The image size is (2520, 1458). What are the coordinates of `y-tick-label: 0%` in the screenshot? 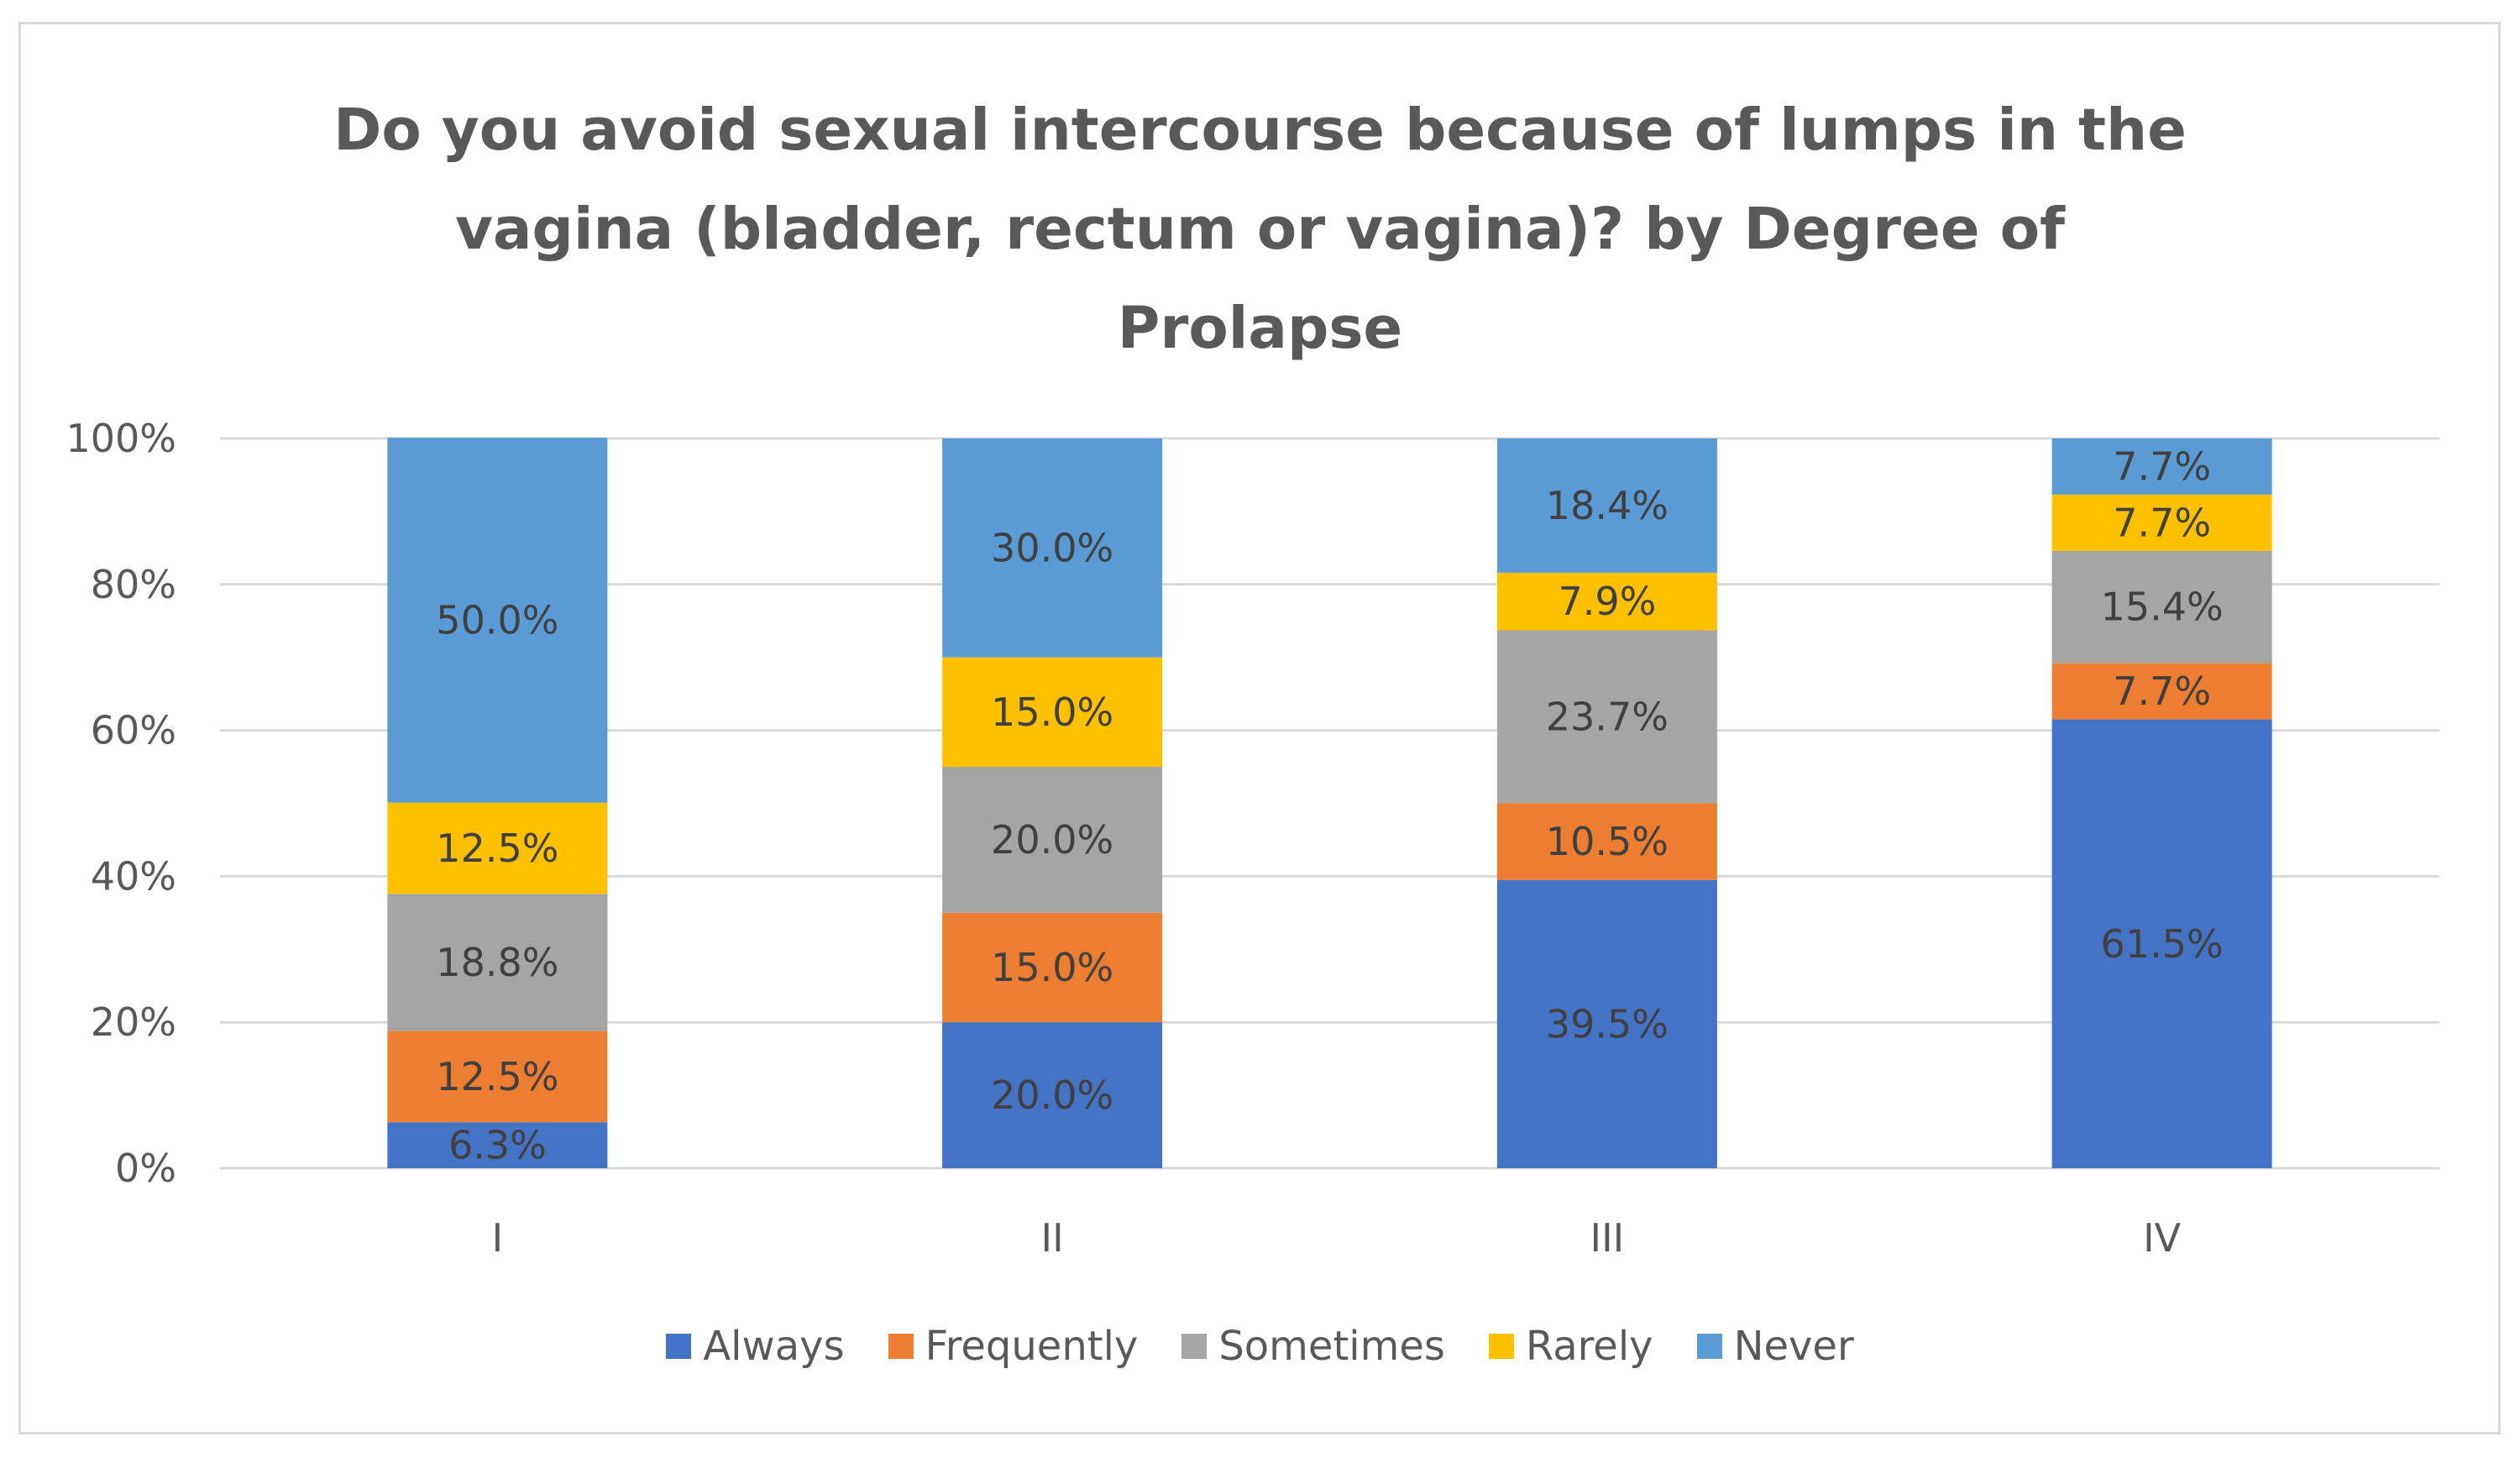 It's located at (145, 1168).